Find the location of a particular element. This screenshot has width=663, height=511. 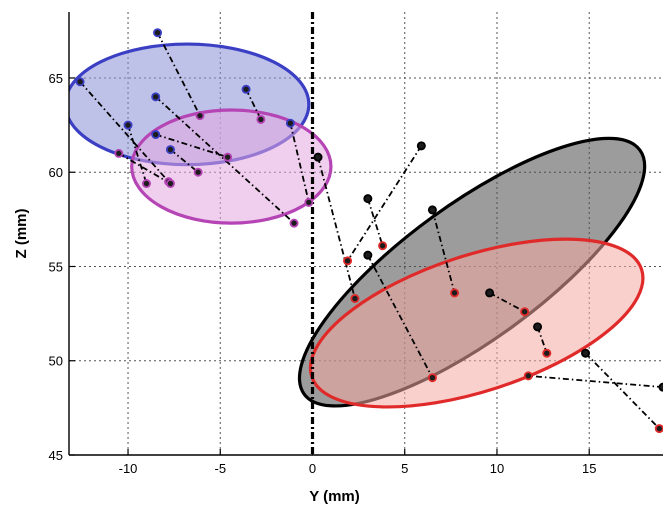

x-tick-label: 5 is located at coordinates (404, 468).